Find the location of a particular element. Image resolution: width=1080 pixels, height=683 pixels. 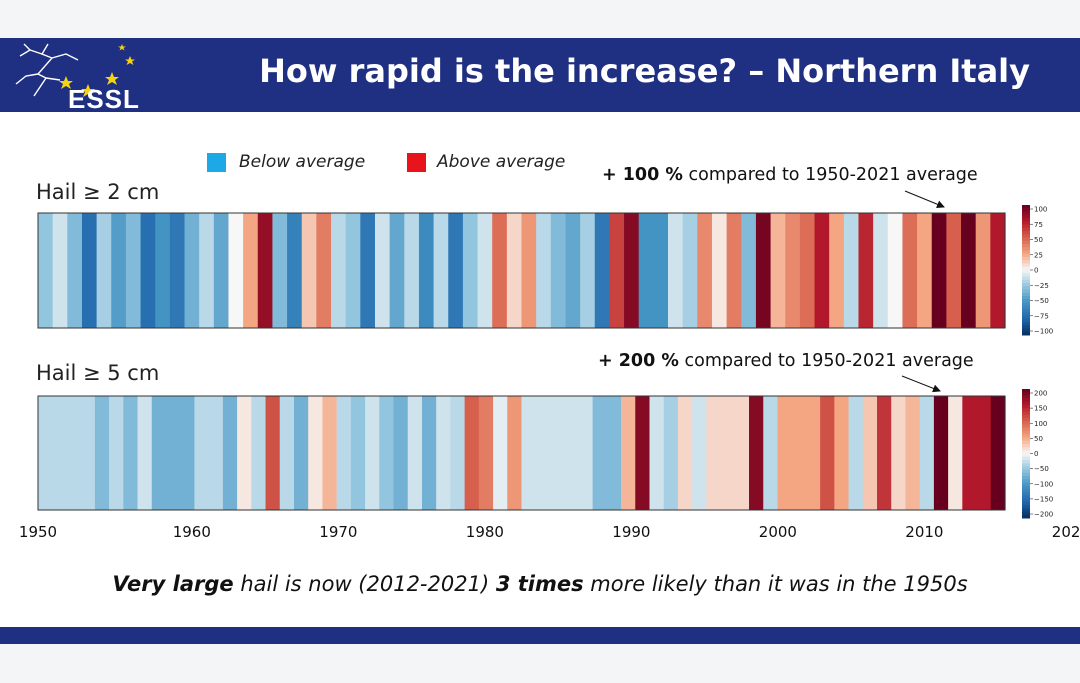

stripe-2004 is located at coordinates (813, 453).